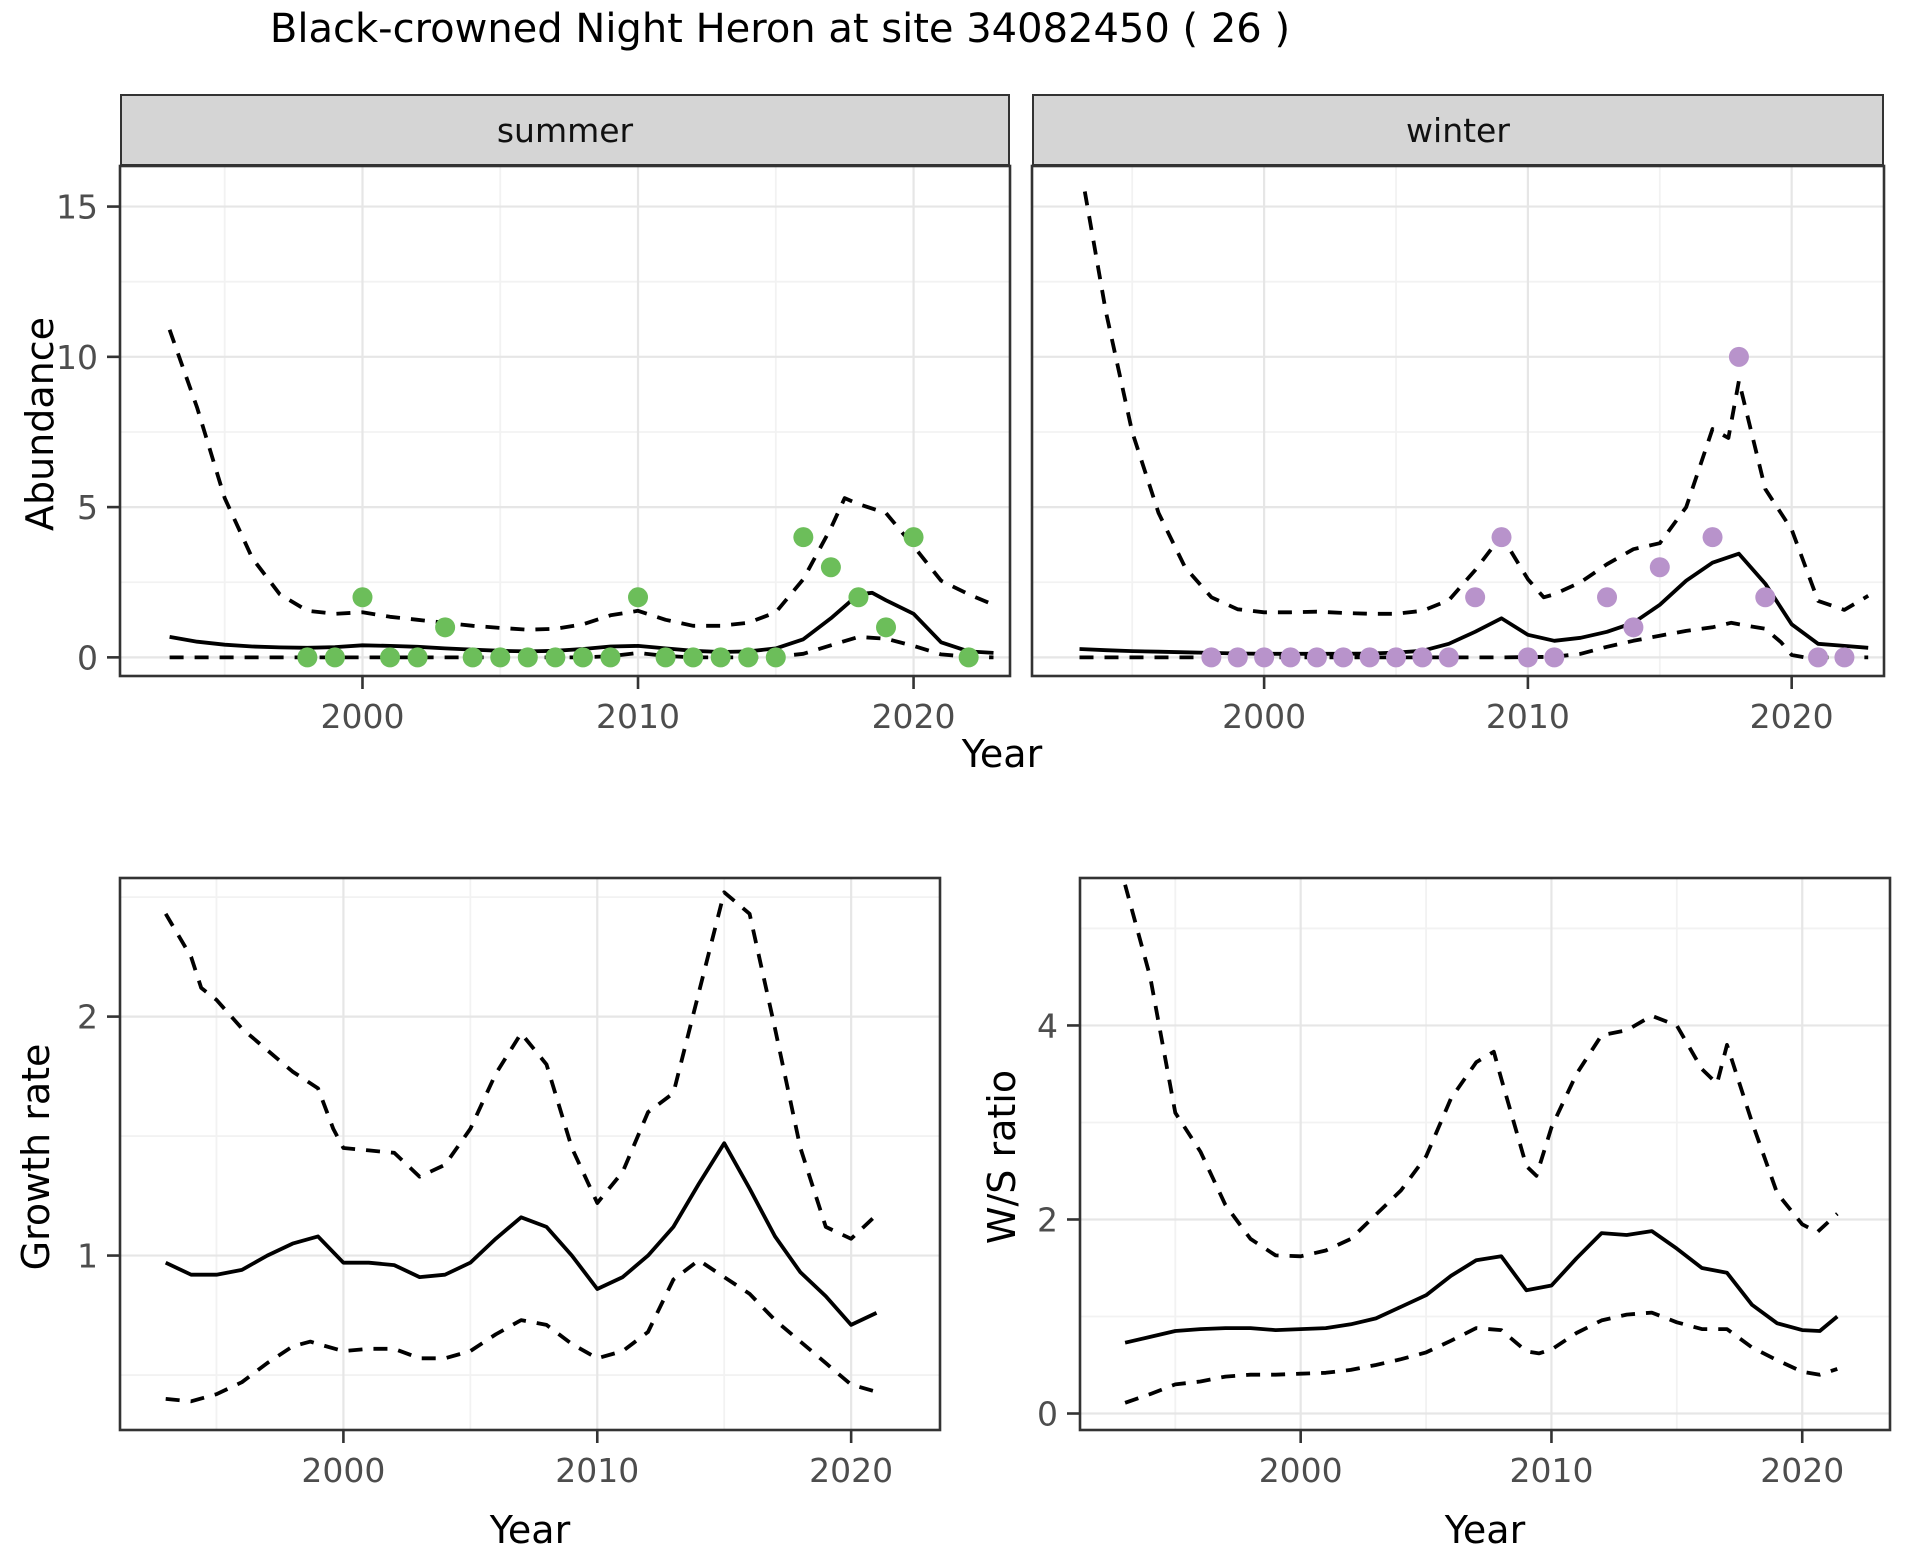 The height and width of the screenshot is (1560, 1920). Describe the element at coordinates (1485, 1530) in the screenshot. I see `x-axis-title-bottom-right: Year` at that location.